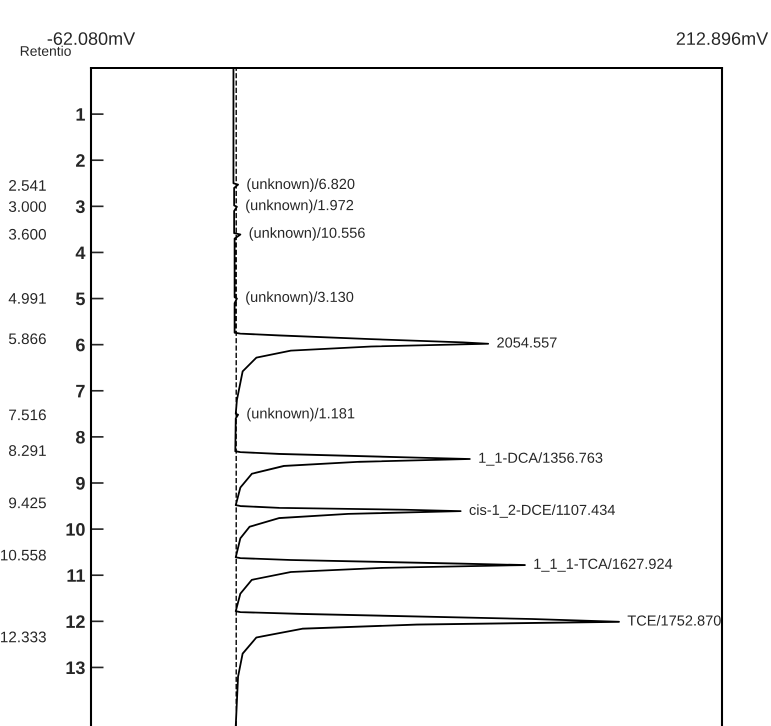 Image resolution: width=771 pixels, height=726 pixels. What do you see at coordinates (307, 234) in the screenshot?
I see `annotation: (unknown)/10.556` at bounding box center [307, 234].